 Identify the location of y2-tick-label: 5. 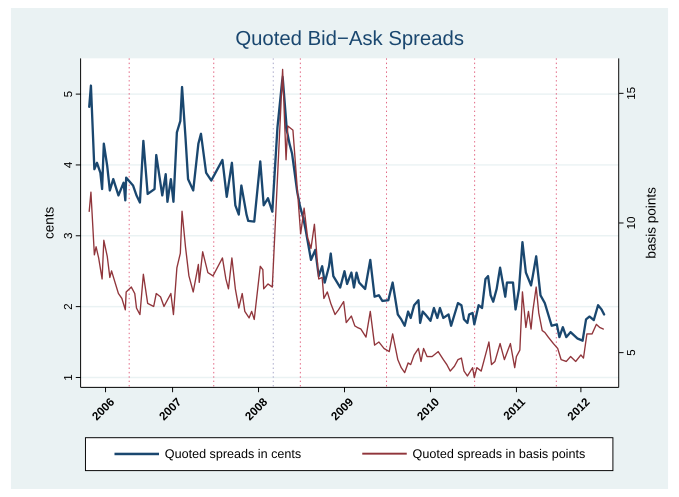
(631, 352).